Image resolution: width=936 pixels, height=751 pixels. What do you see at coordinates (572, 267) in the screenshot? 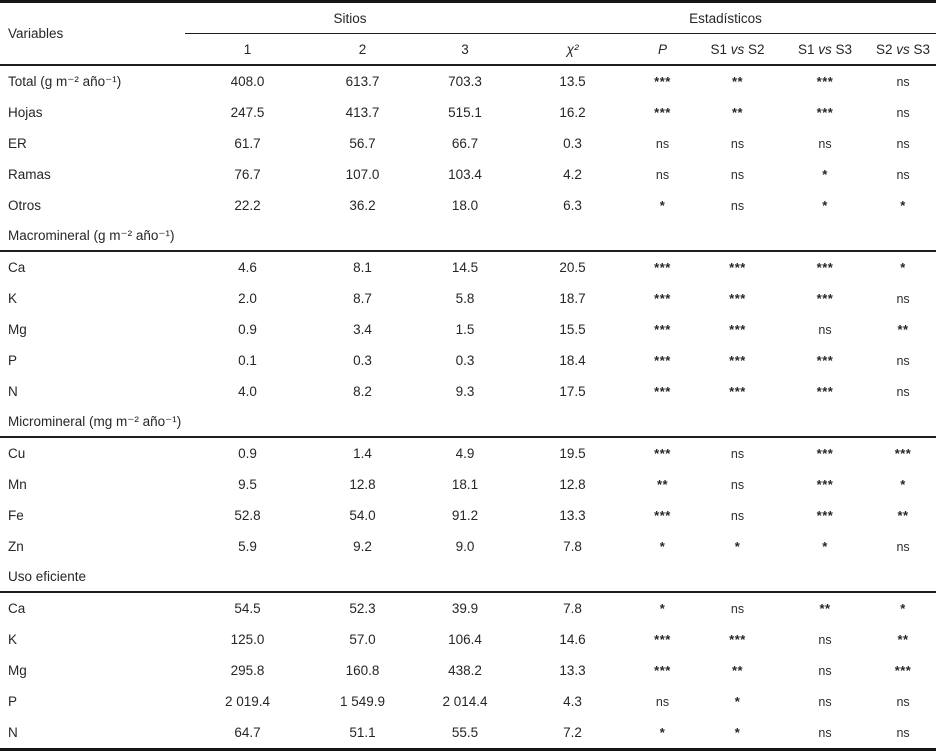
I see `value-cell: 20.5` at bounding box center [572, 267].